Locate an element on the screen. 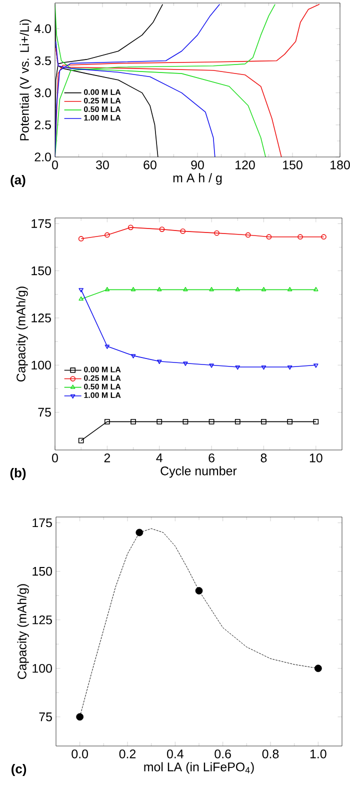  x-axis-title: Cycle number is located at coordinates (198, 472).